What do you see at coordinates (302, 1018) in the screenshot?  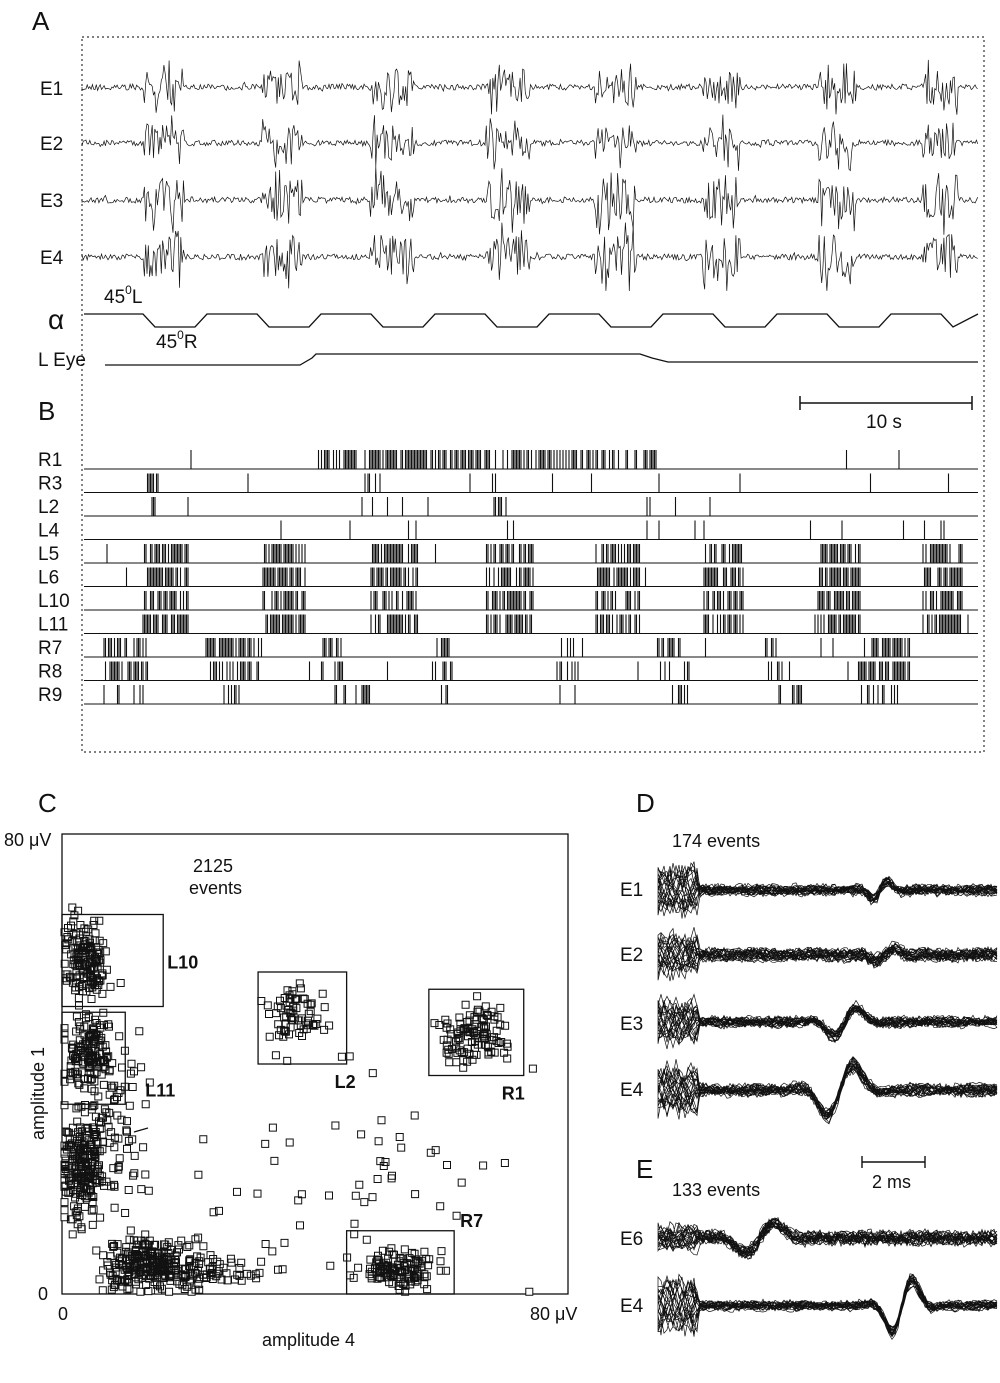 I see `cluster-box-l2` at bounding box center [302, 1018].